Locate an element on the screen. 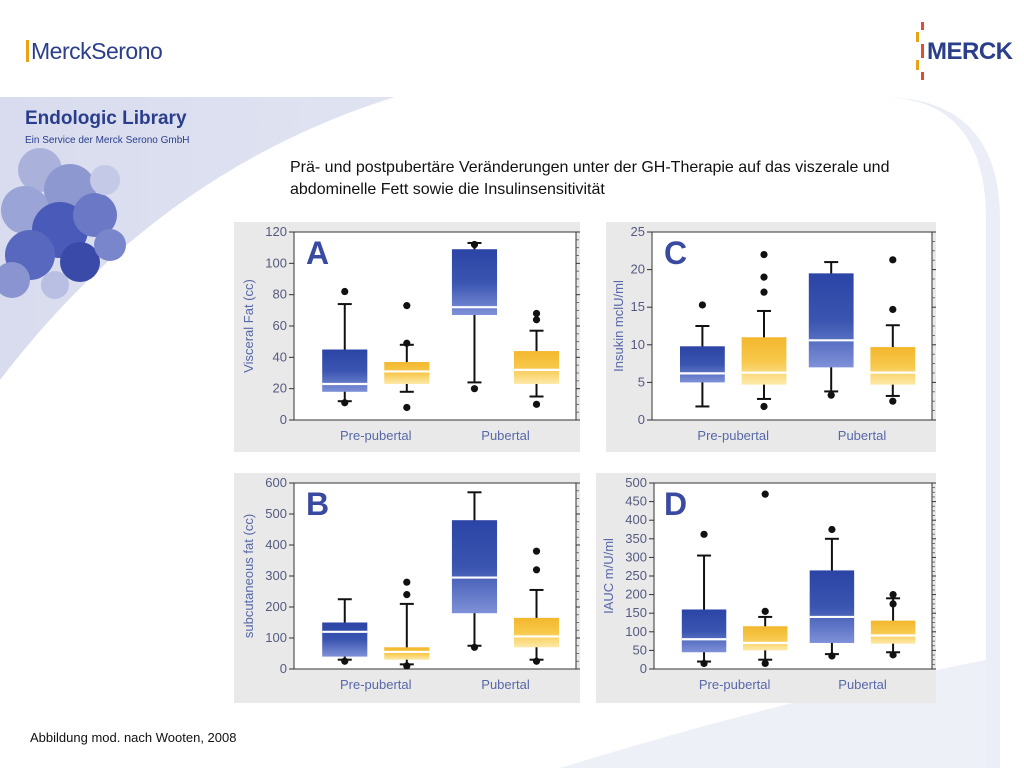 Image resolution: width=1024 pixels, height=768 pixels. logo-accent-bar is located at coordinates (27, 51).